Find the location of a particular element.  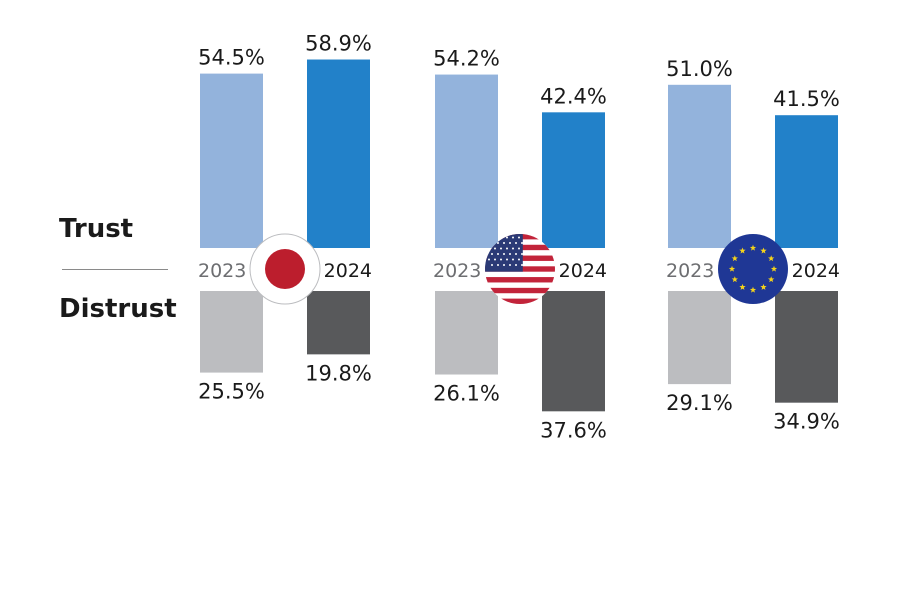

japan-trust-label-2023: 54.5% is located at coordinates (231, 58).